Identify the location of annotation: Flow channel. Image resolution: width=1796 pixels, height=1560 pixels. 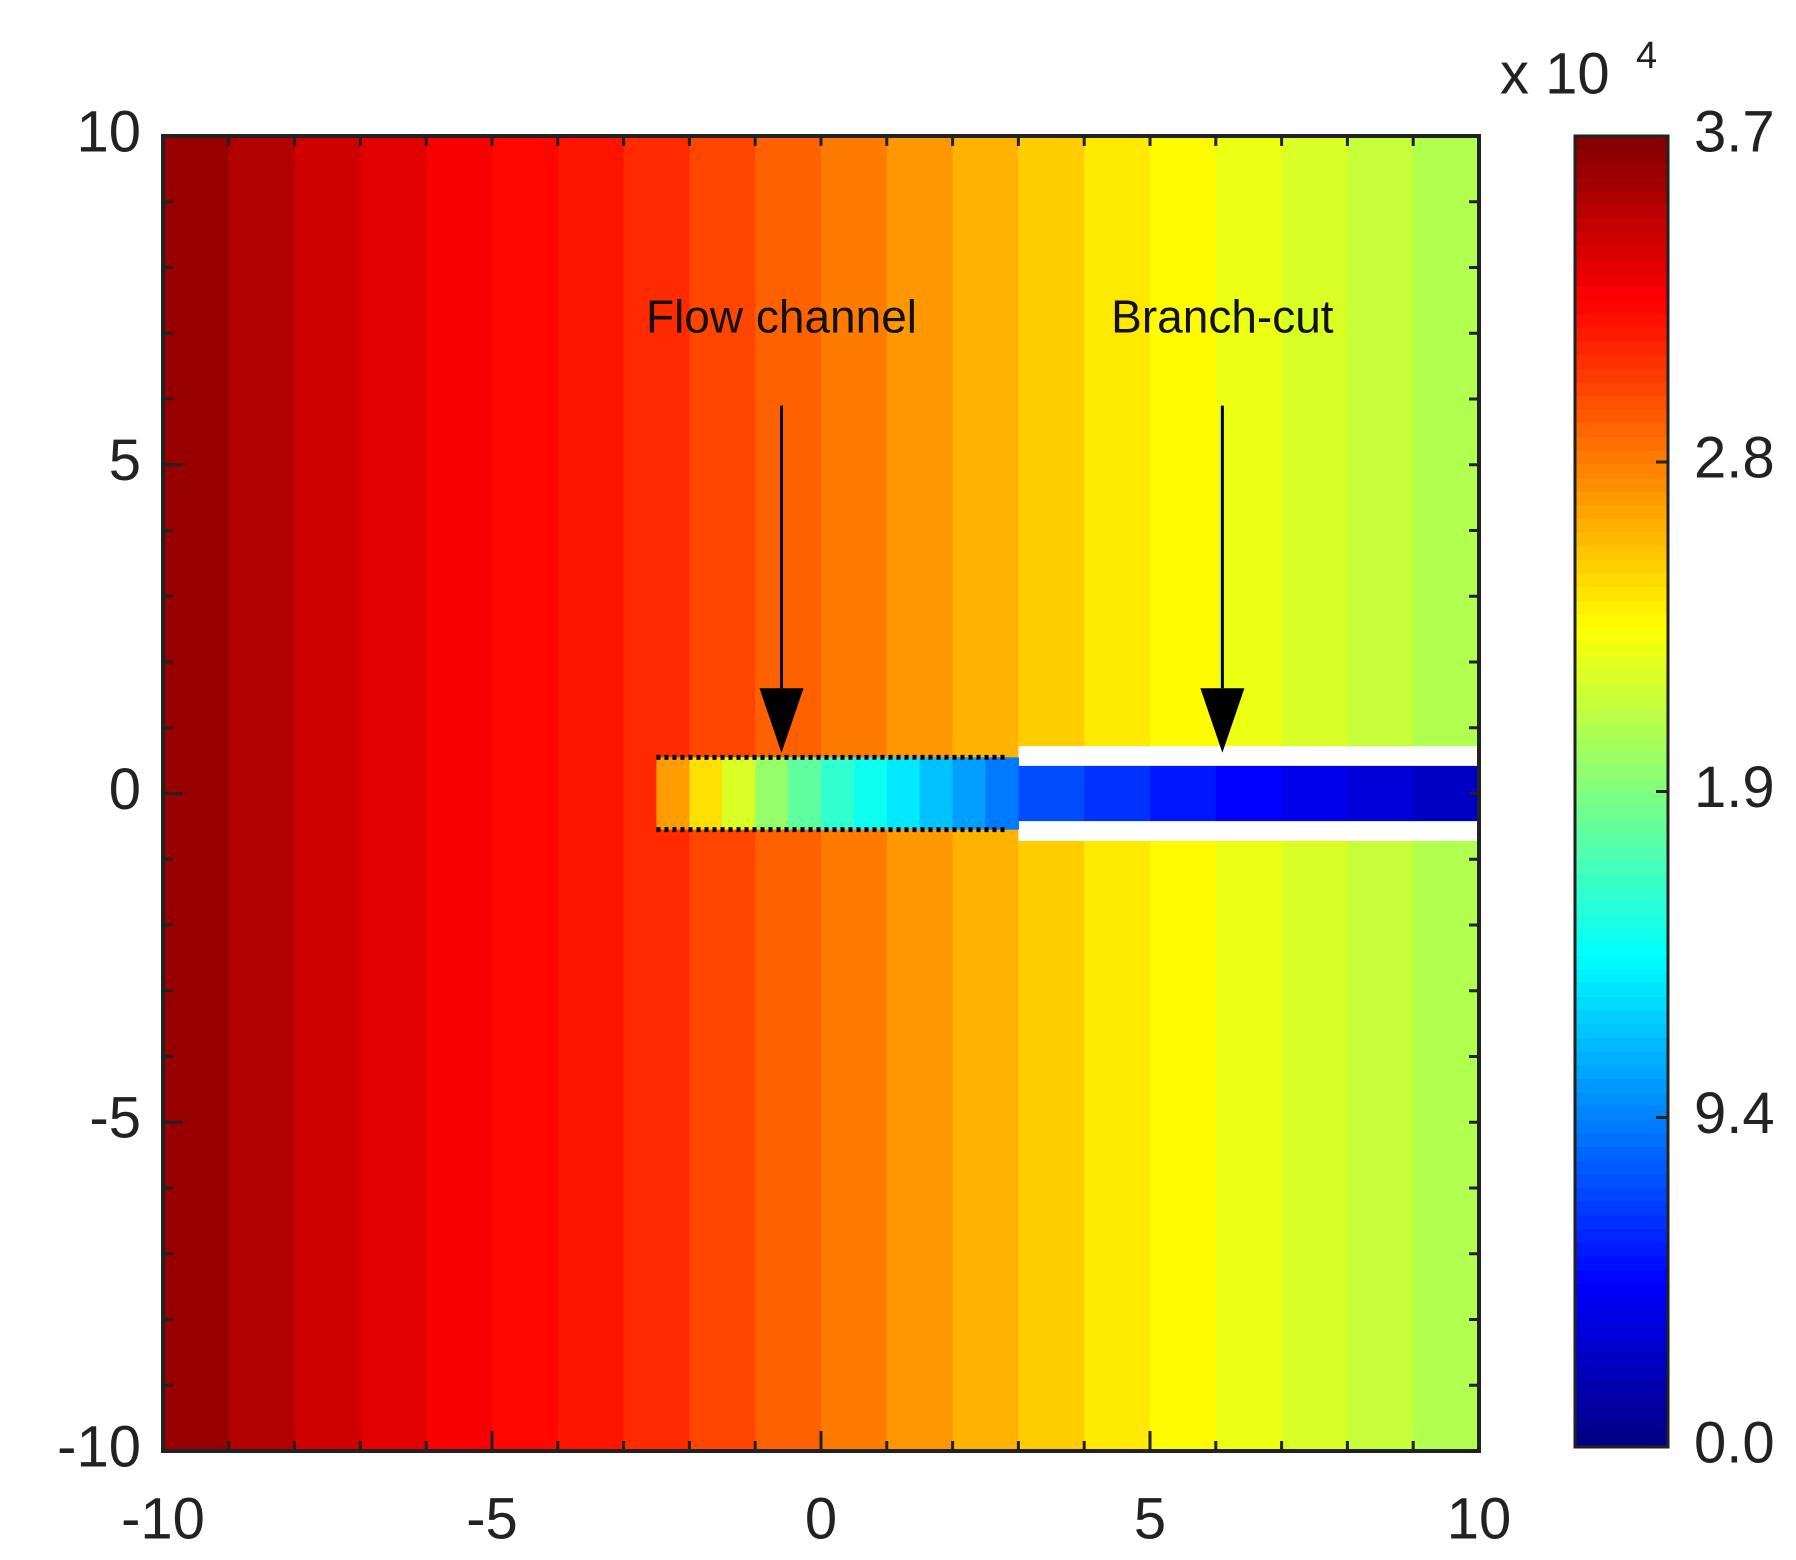
(781, 316).